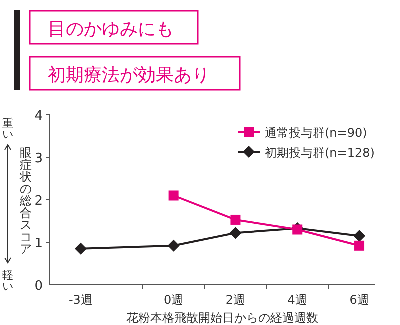 This screenshot has height=325, width=400. I want to click on xtick-label: 4週, so click(298, 300).